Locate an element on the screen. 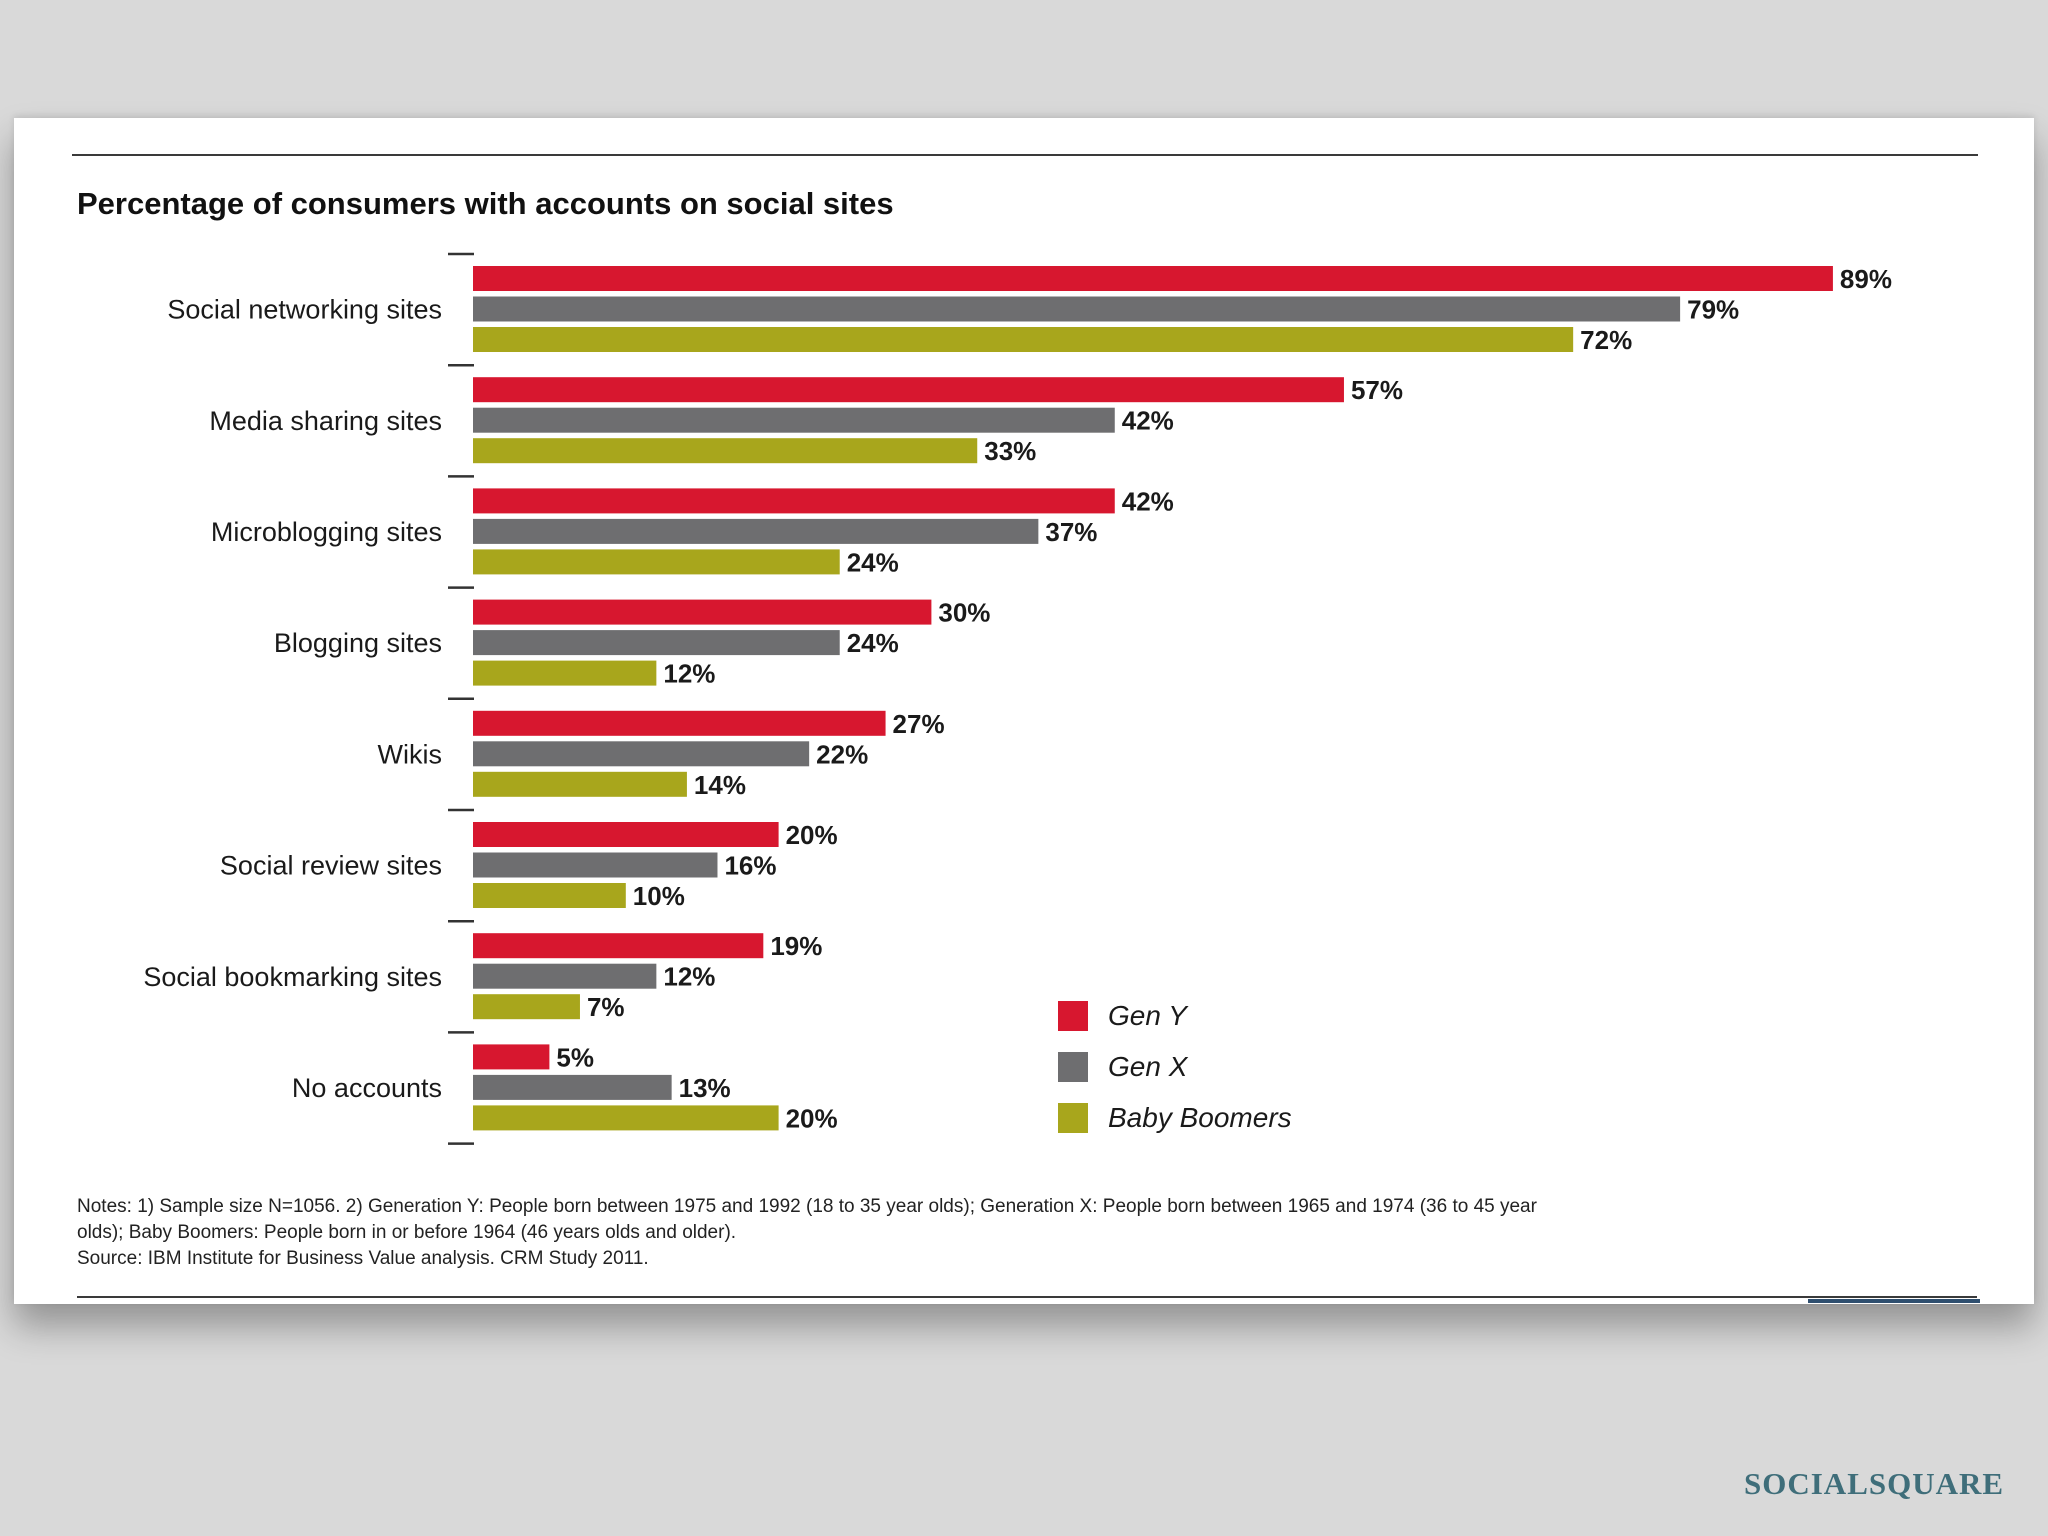 The width and height of the screenshot is (2048, 1536). value-label-baby-boomers-social-review-sites: 10% is located at coordinates (659, 896).